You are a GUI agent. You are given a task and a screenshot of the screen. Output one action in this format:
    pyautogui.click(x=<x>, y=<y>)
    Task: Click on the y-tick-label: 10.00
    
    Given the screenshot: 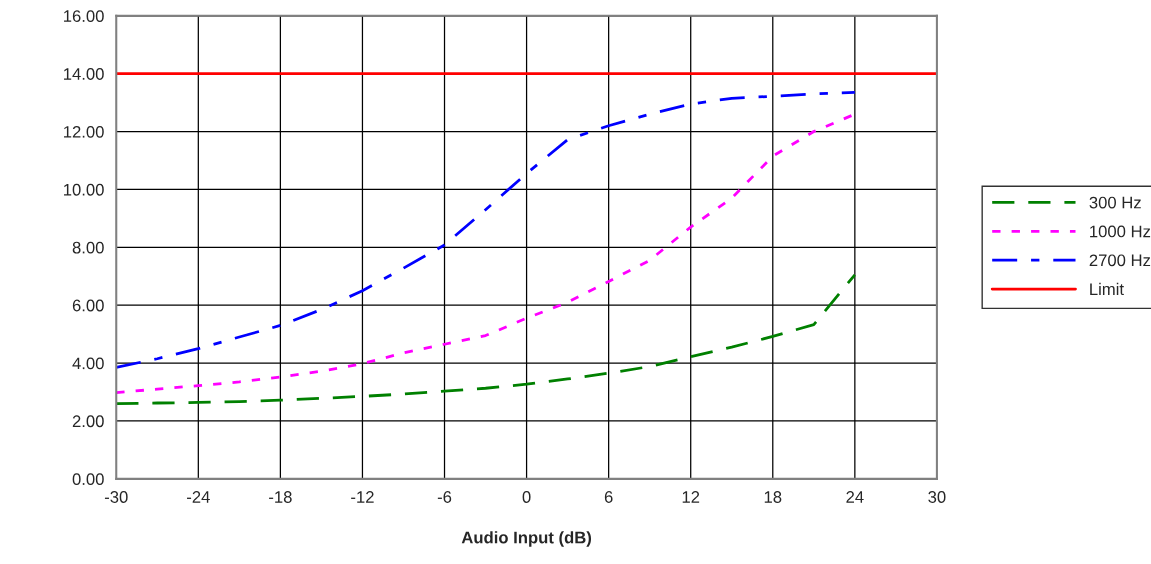 What is the action you would take?
    pyautogui.click(x=84, y=189)
    